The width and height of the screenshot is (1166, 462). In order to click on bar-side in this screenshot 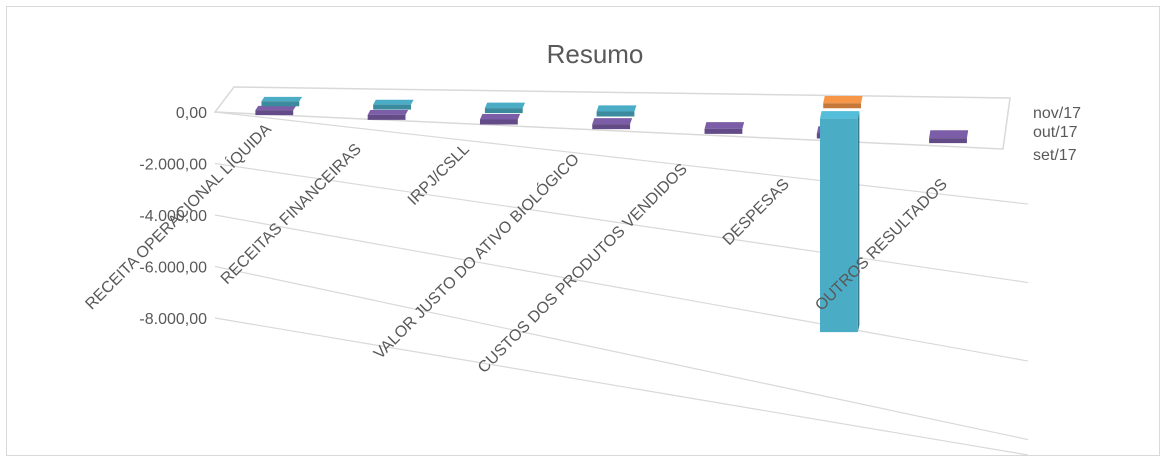, I will do `click(858, 222)`.